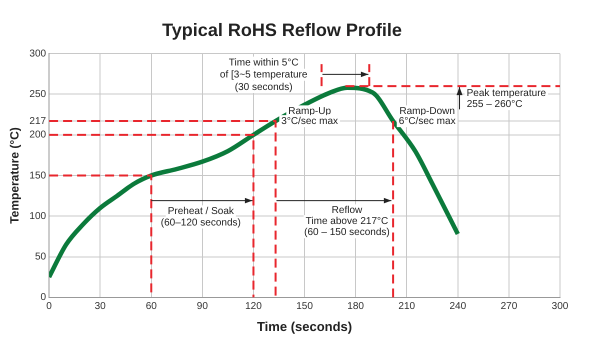  What do you see at coordinates (309, 121) in the screenshot?
I see `annotation: 3°C/sec max` at bounding box center [309, 121].